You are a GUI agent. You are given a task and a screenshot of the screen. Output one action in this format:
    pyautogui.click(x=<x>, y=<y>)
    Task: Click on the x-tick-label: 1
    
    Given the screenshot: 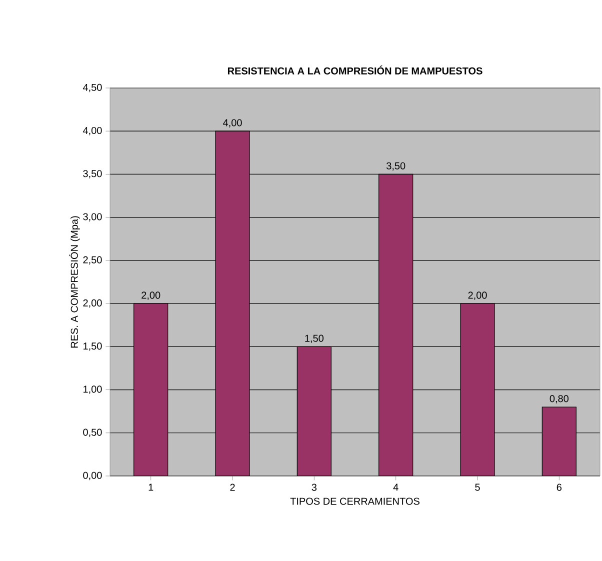 What is the action you would take?
    pyautogui.click(x=151, y=487)
    